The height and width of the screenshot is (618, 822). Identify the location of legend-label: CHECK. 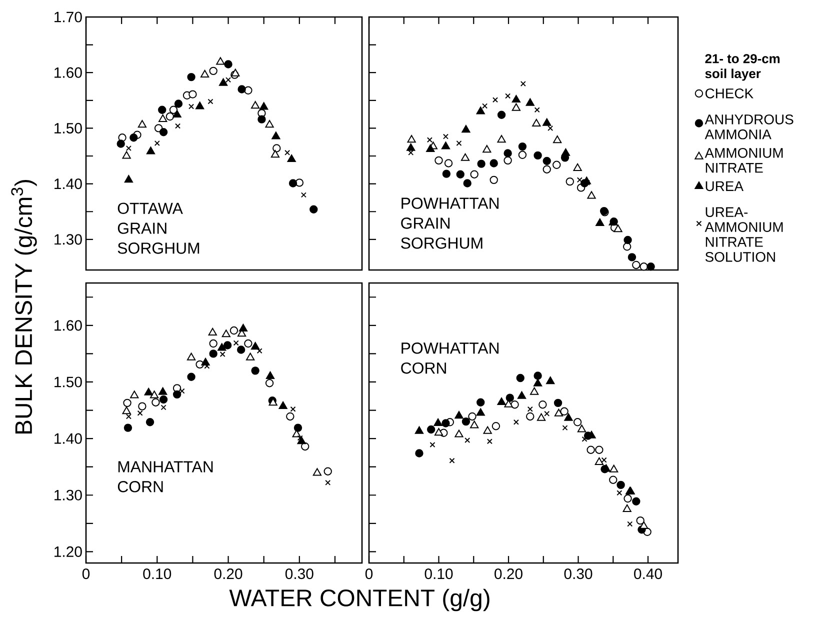
(729, 93).